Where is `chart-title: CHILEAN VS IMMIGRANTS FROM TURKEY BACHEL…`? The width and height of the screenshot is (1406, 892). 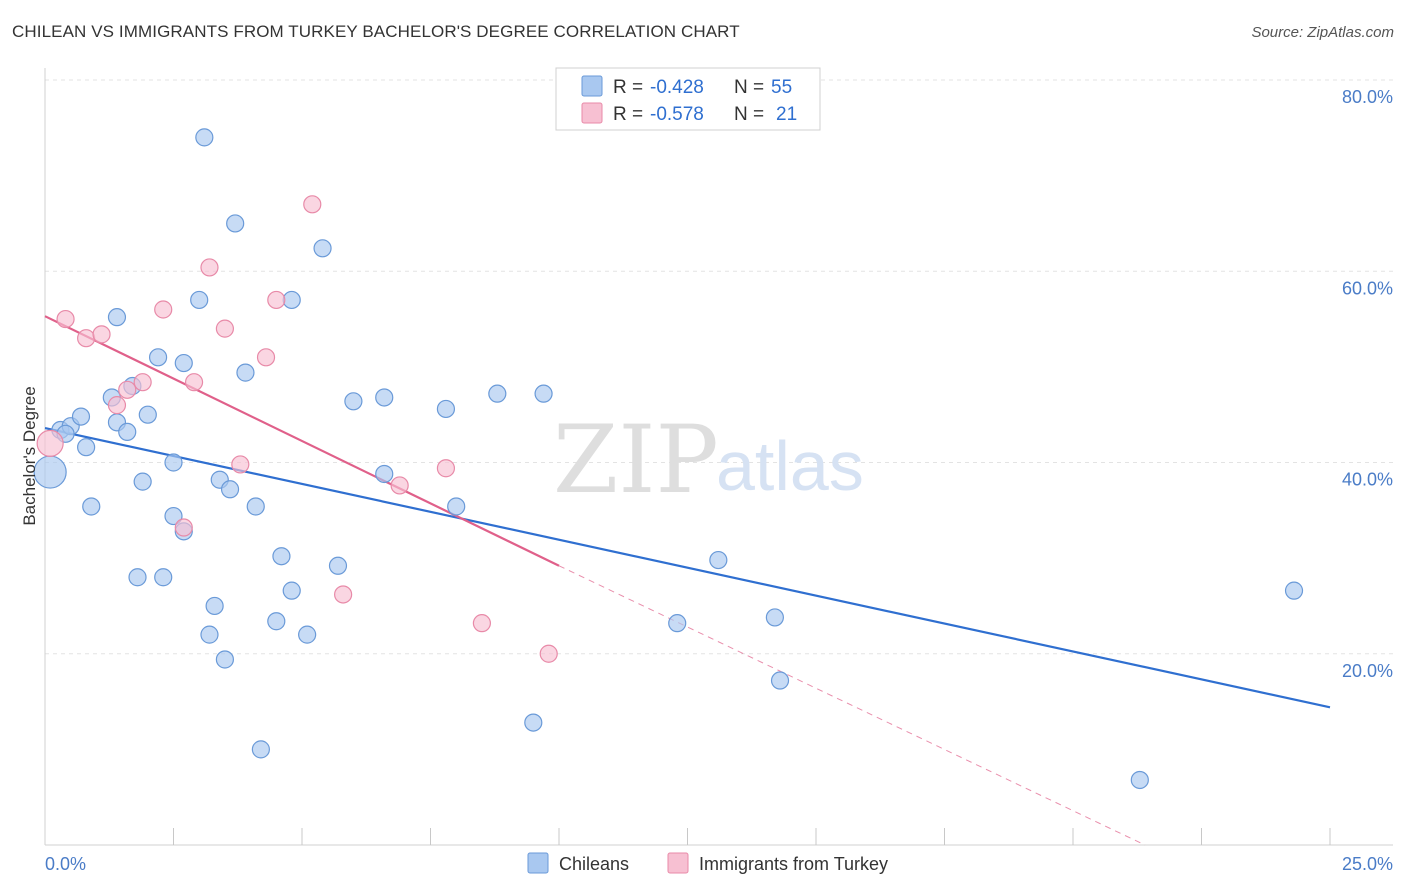
chart-title: CHILEAN VS IMMIGRANTS FROM TURKEY BACHEL… is located at coordinates (376, 31).